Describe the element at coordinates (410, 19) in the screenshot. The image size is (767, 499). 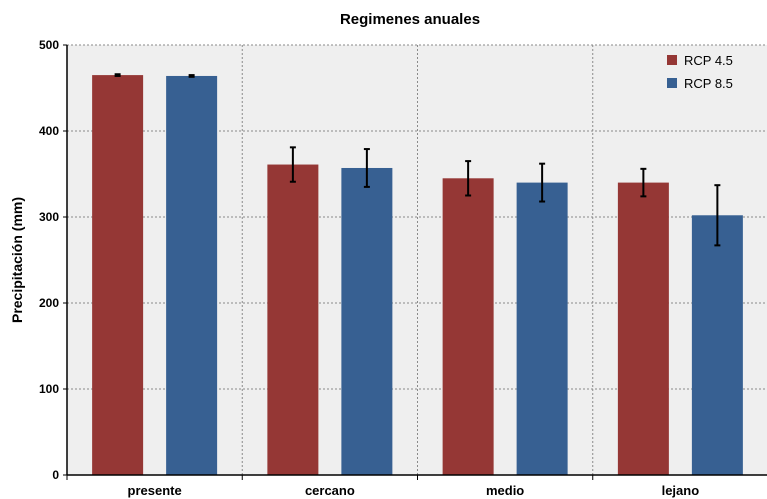
I see `chart-title: Regimenes anuales` at that location.